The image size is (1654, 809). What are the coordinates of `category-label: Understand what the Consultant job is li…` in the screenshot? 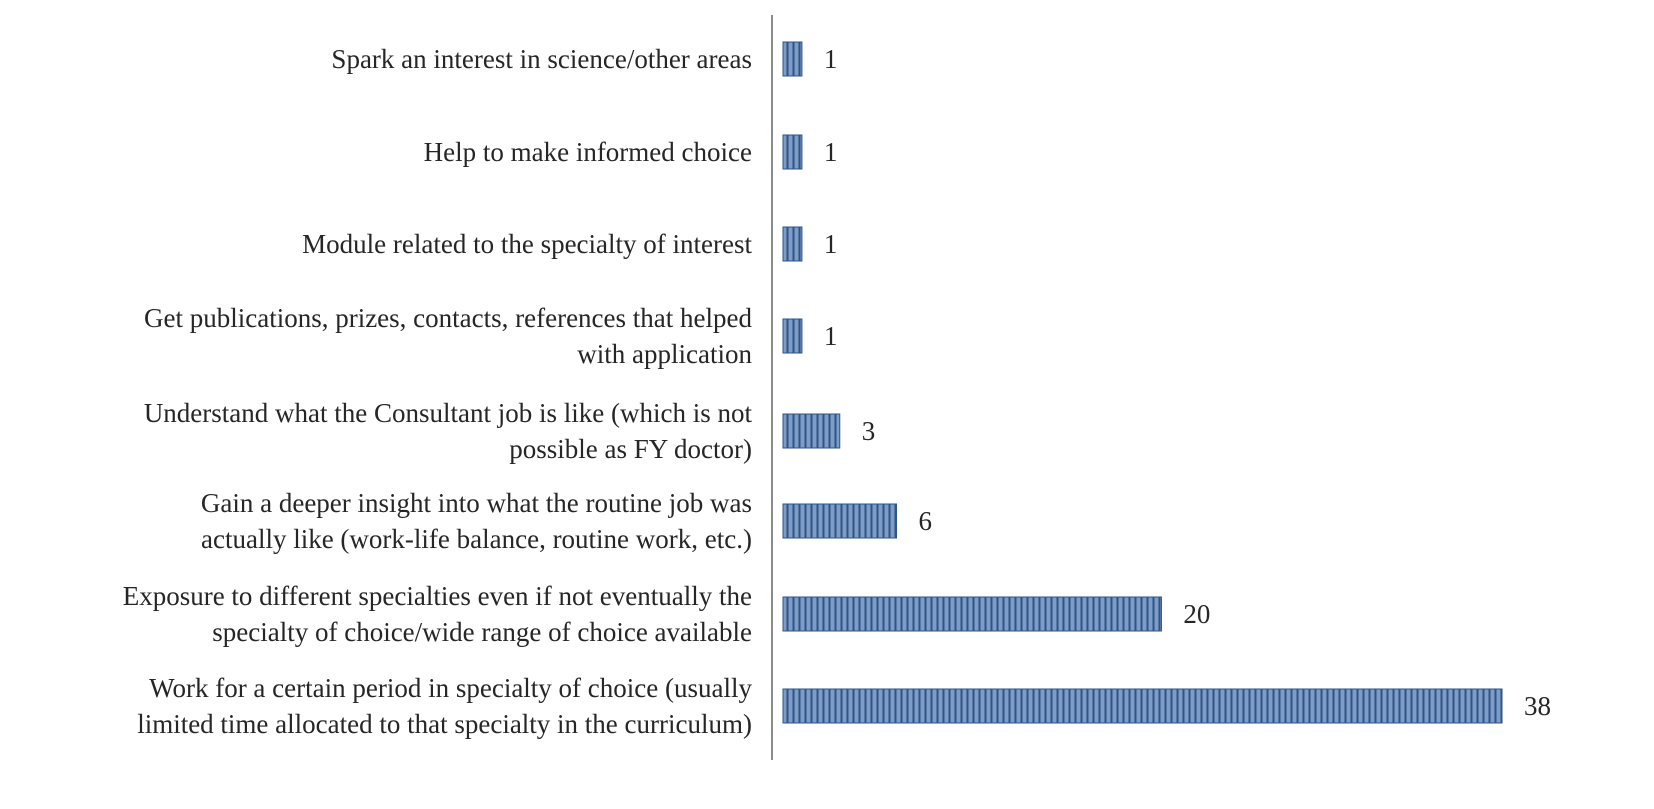 It's located at (448, 431).